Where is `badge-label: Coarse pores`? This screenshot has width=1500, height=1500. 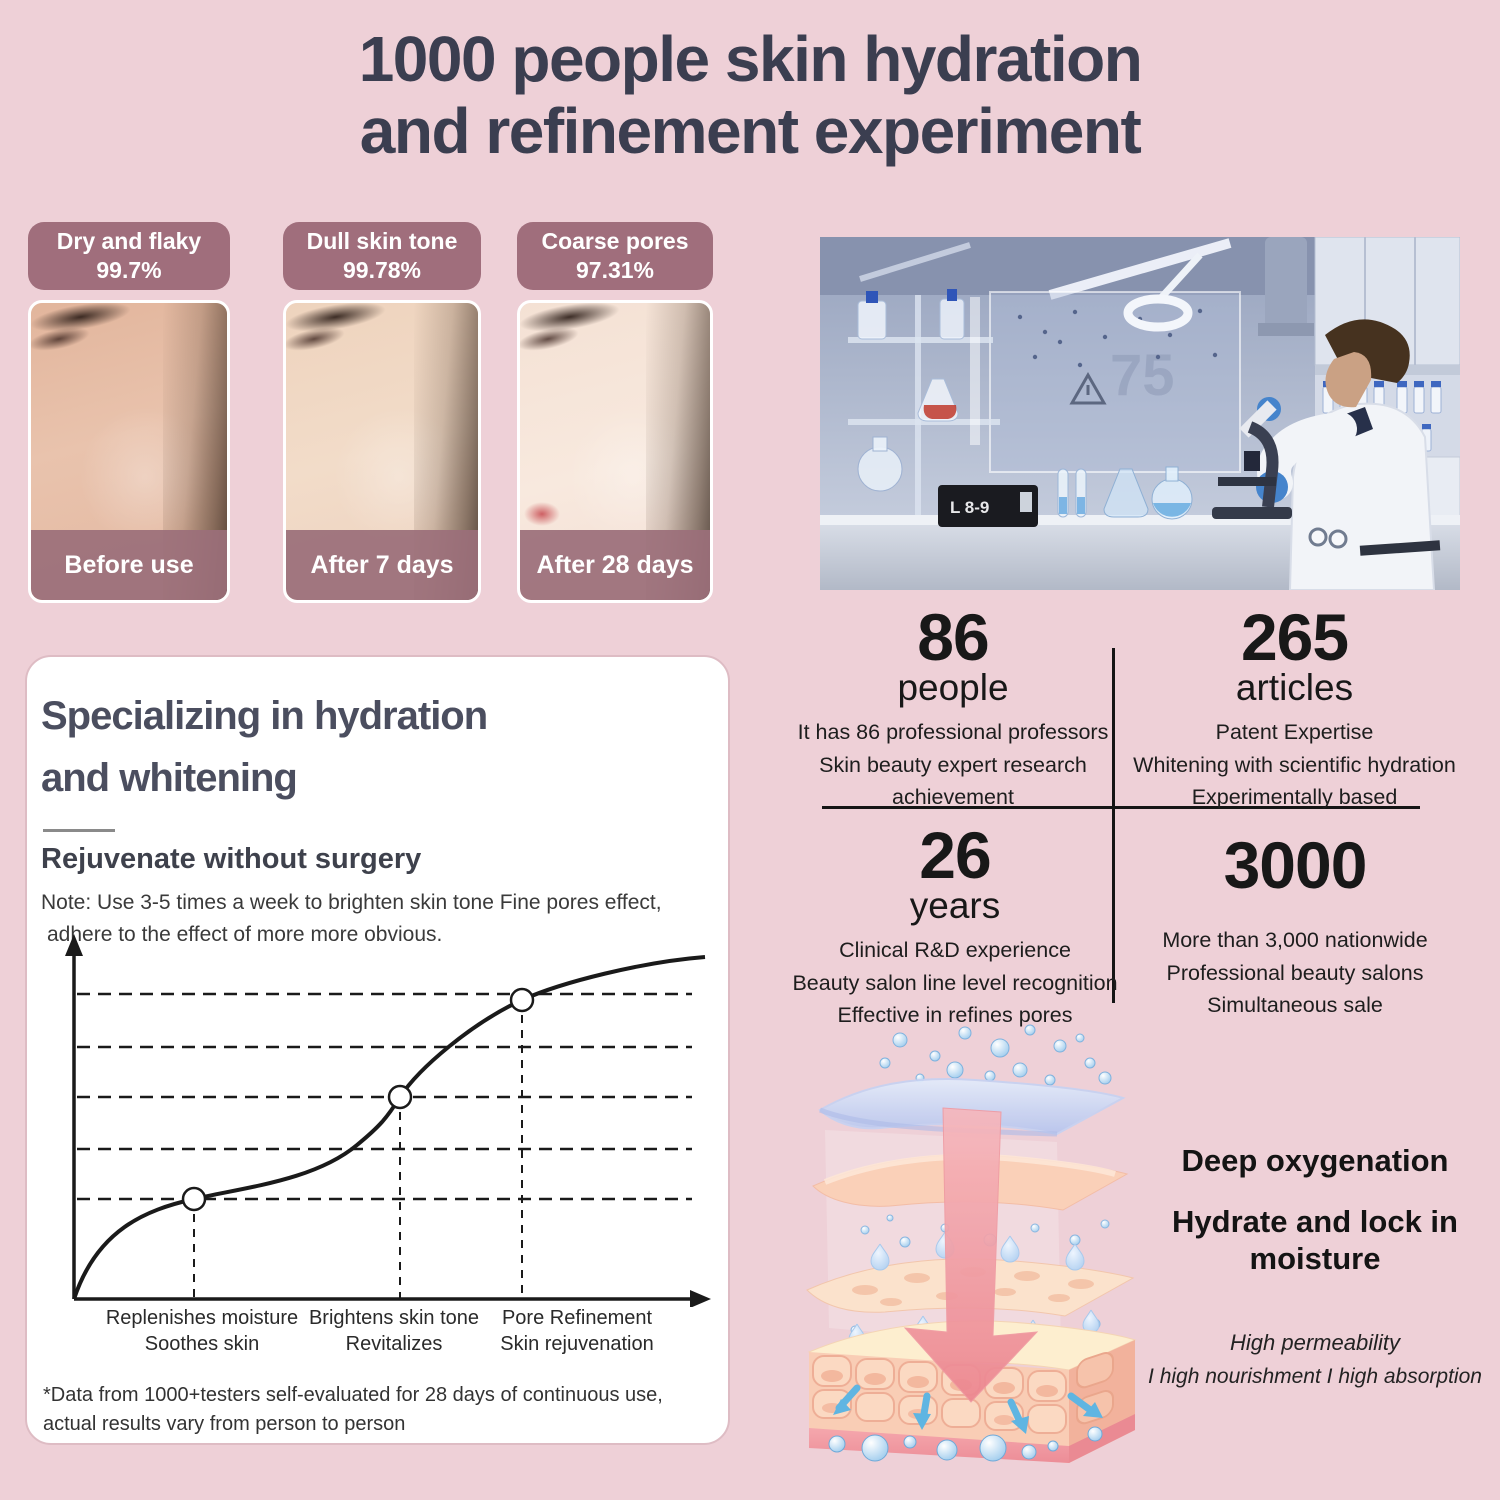
badge-label: Coarse pores is located at coordinates (615, 240).